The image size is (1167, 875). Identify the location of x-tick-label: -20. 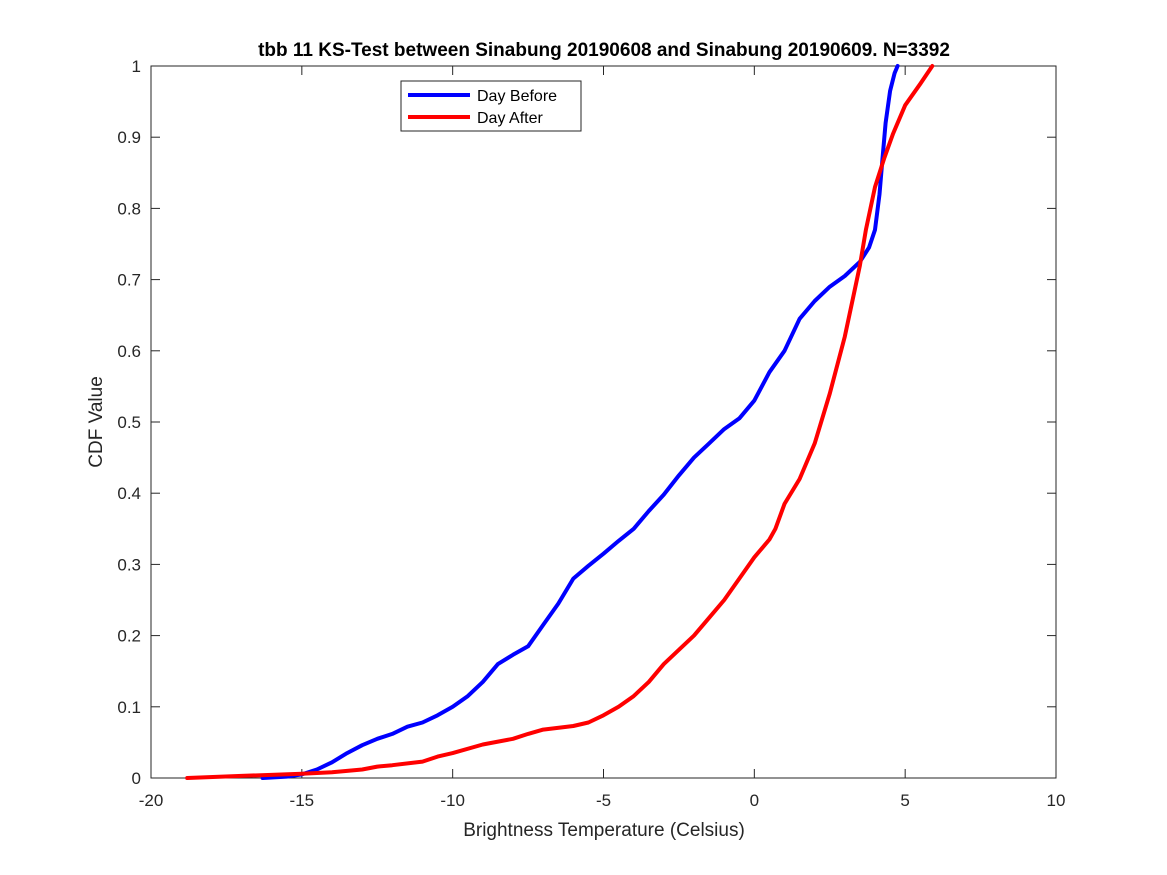
(151, 800).